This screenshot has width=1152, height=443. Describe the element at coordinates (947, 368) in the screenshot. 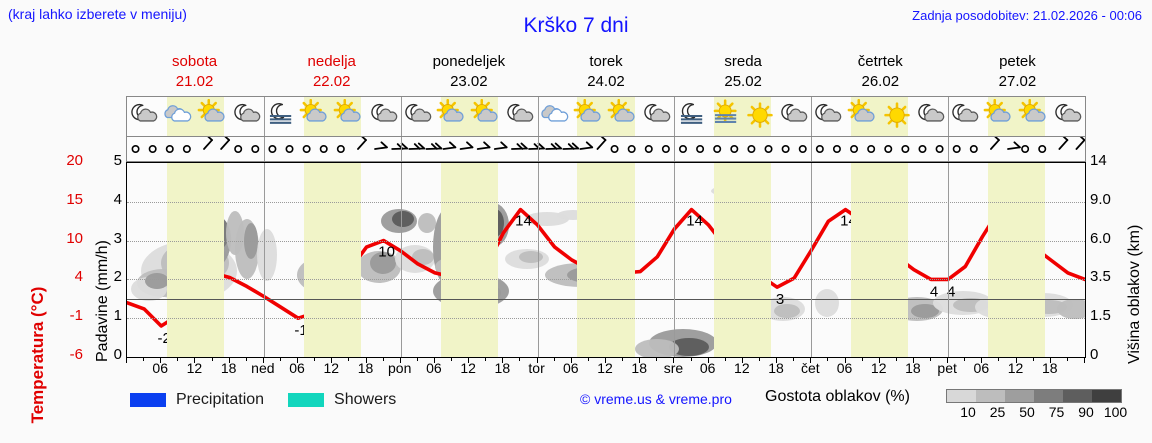

I see `x-label-23: pet` at that location.